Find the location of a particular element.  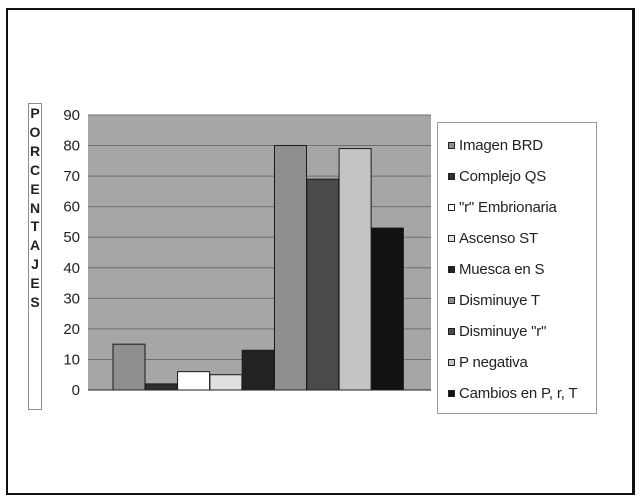

y-axis-label-letter: P is located at coordinates (35, 113).